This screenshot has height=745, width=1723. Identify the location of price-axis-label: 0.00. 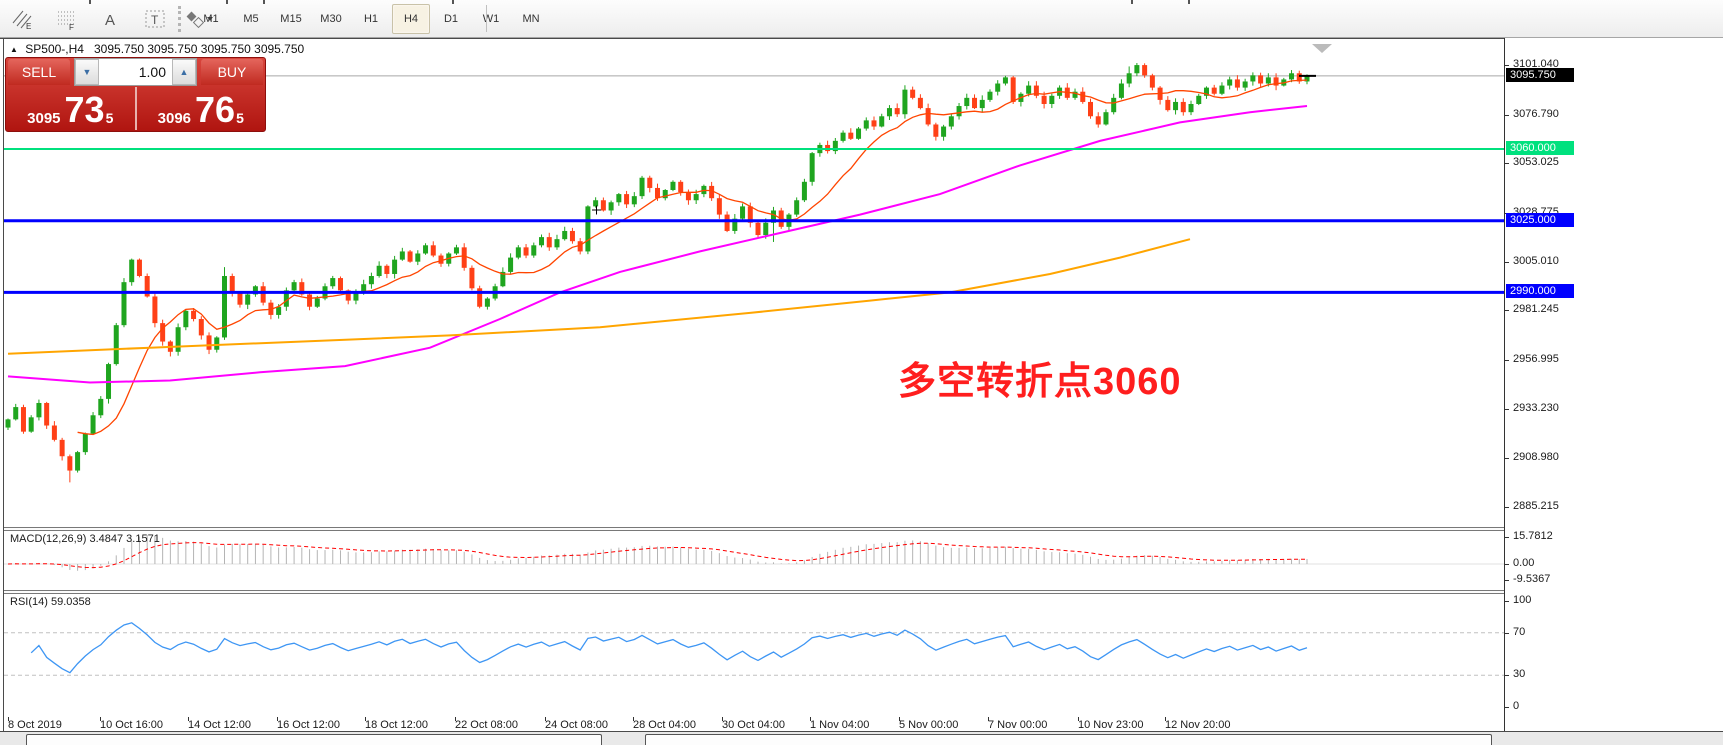
(1524, 563).